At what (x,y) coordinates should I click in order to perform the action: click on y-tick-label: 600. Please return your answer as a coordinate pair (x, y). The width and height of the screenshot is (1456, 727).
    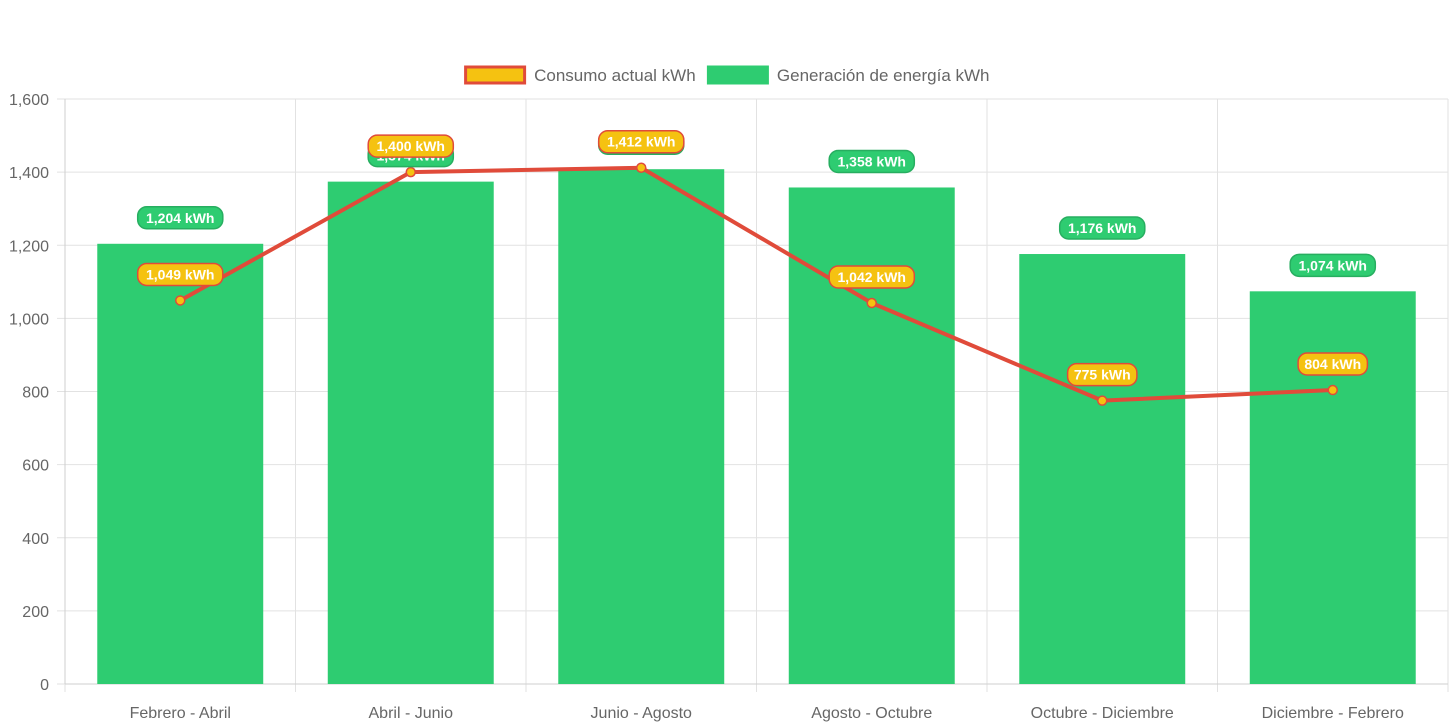
    Looking at the image, I should click on (35, 466).